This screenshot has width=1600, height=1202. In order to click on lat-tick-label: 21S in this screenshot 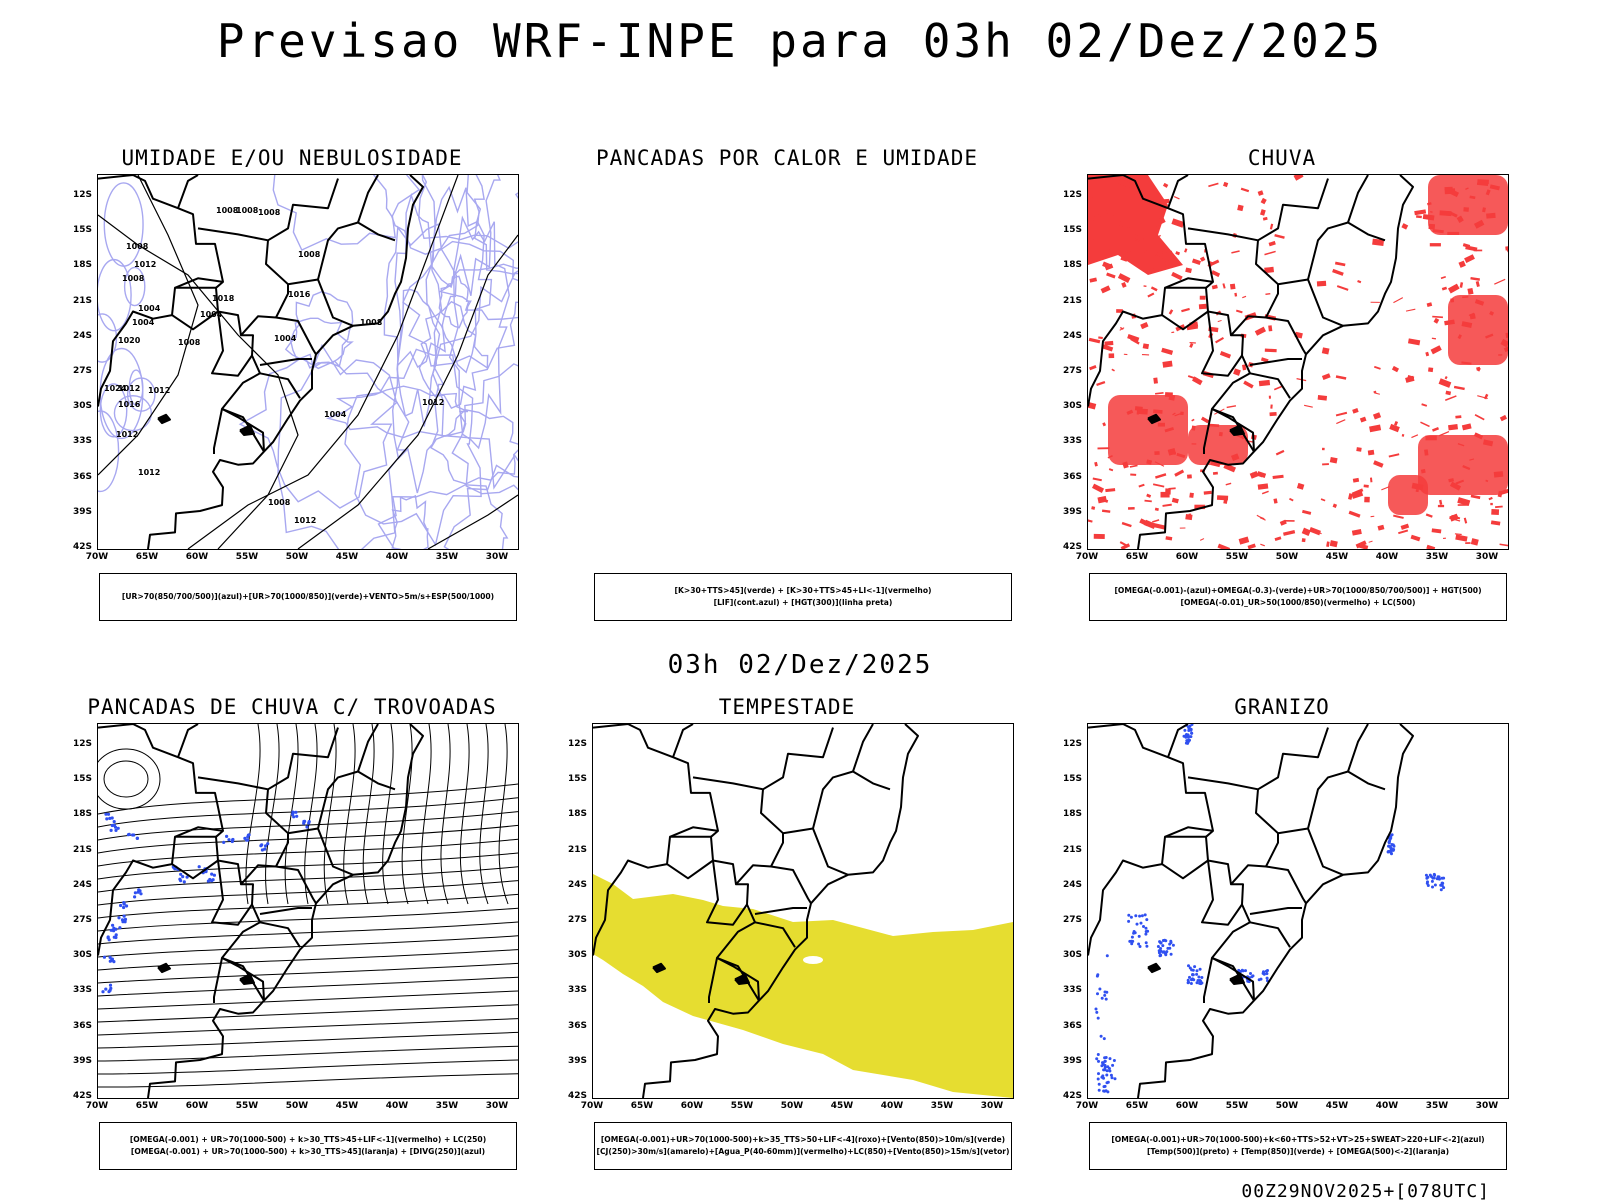, I will do `click(1072, 849)`.